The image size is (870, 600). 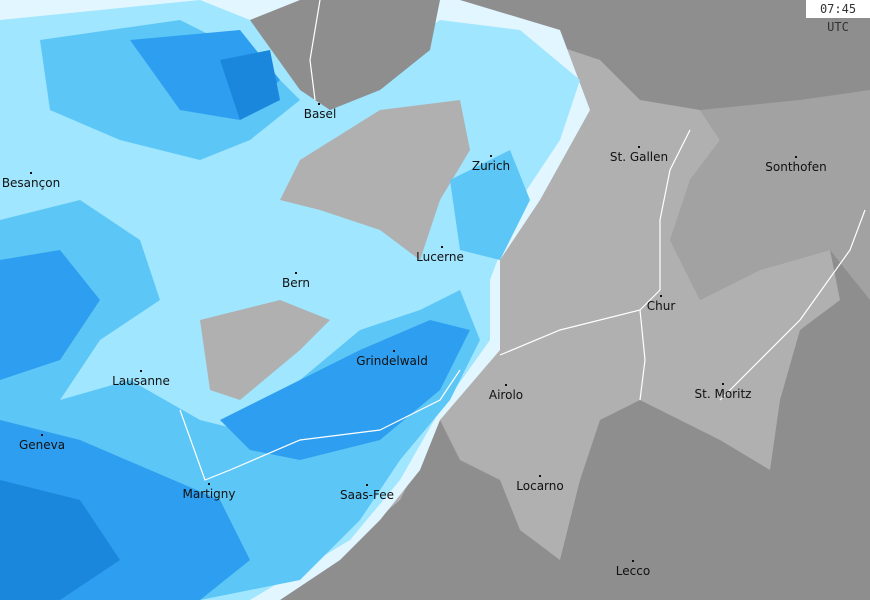 What do you see at coordinates (440, 257) in the screenshot?
I see `city-label: Lucerne` at bounding box center [440, 257].